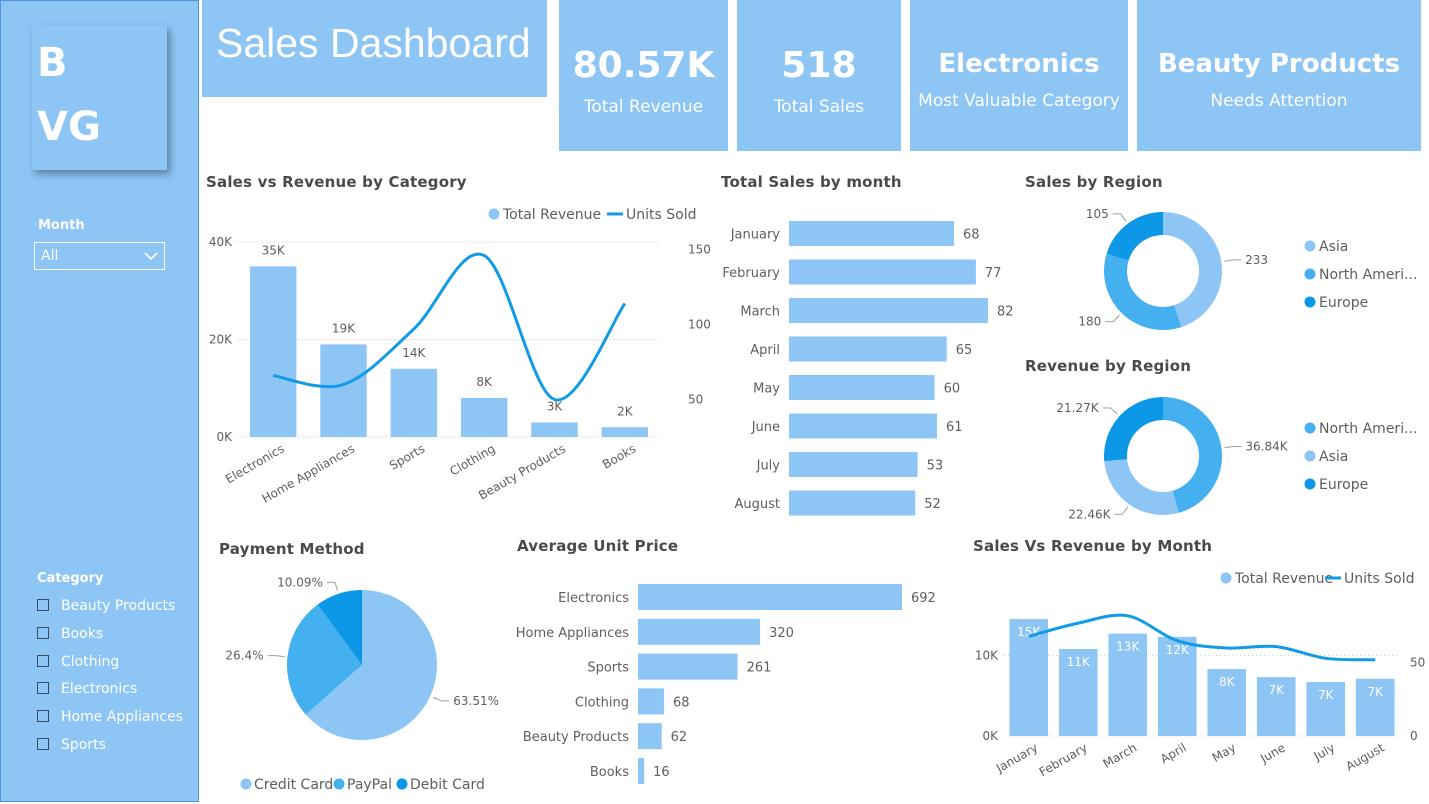  I want to click on x-axis-tick-label: March, so click(1120, 755).